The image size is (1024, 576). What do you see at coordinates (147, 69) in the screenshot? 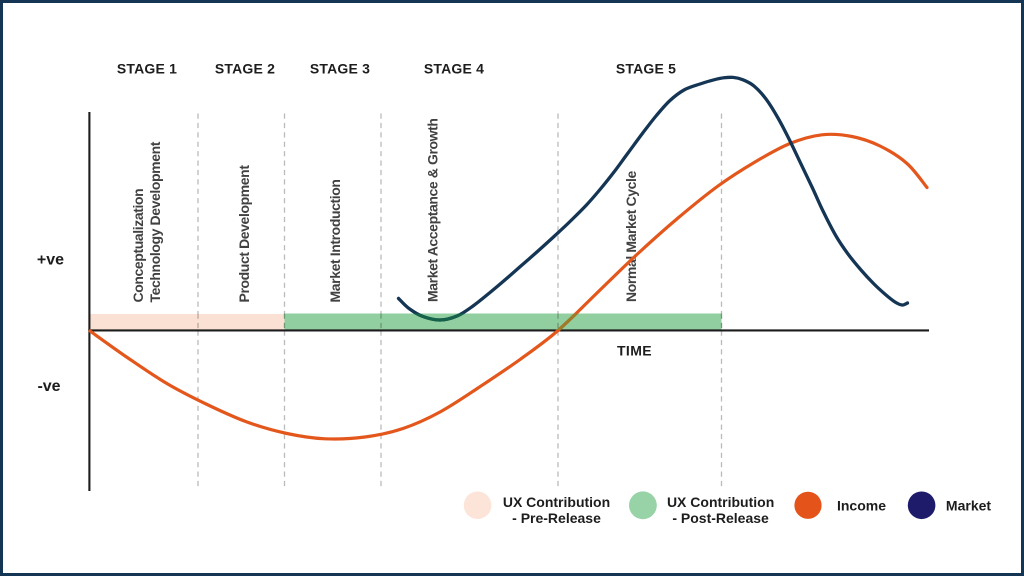
I see `svg-text: STAGE 1` at bounding box center [147, 69].